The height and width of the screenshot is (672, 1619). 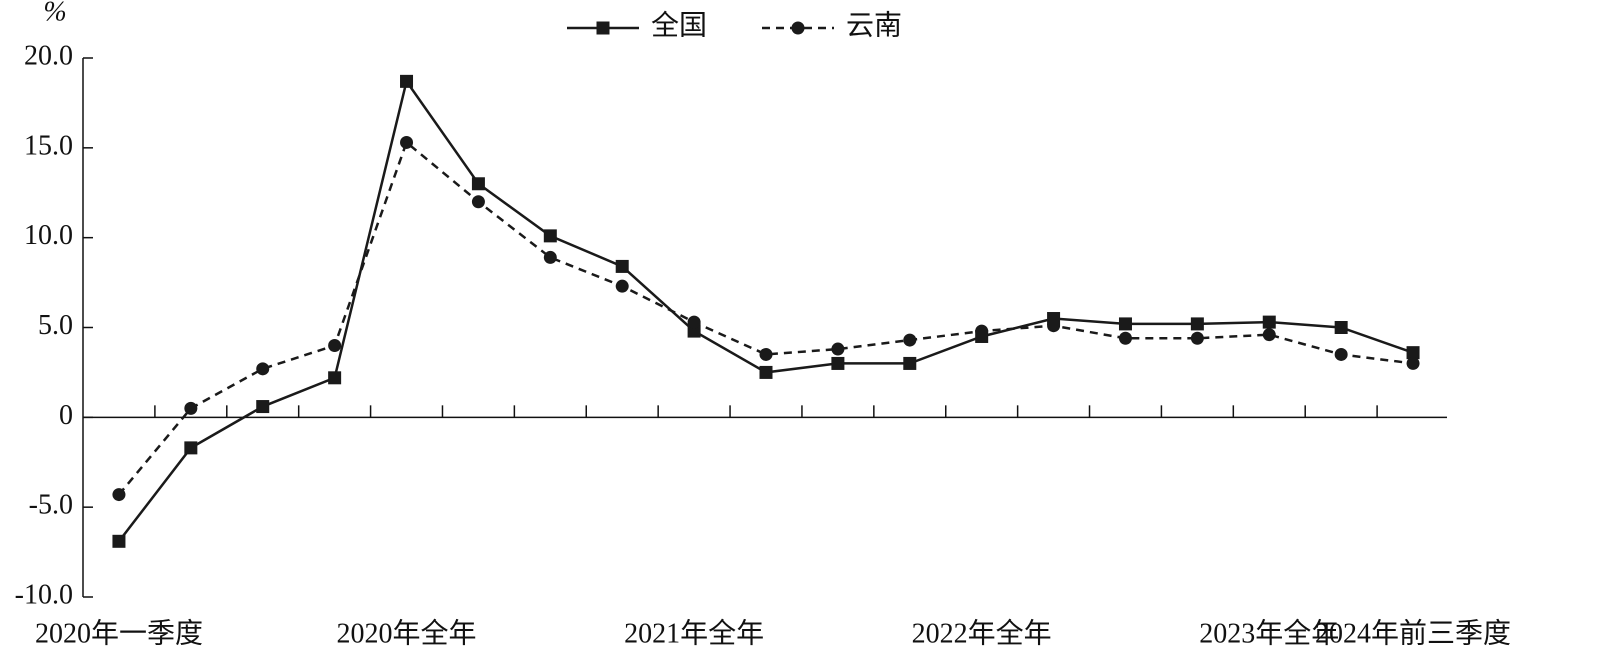 What do you see at coordinates (1269, 633) in the screenshot?
I see `x-tick-label: 2023年全年` at bounding box center [1269, 633].